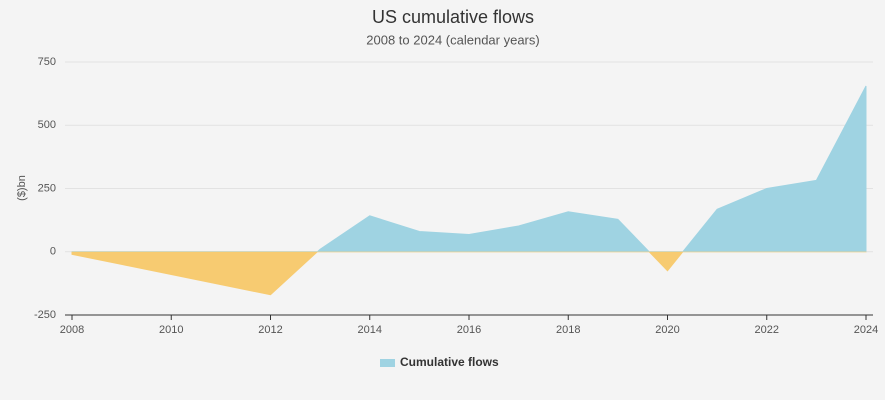 The width and height of the screenshot is (885, 400). I want to click on y-axis-label: ($)bn, so click(22, 188).